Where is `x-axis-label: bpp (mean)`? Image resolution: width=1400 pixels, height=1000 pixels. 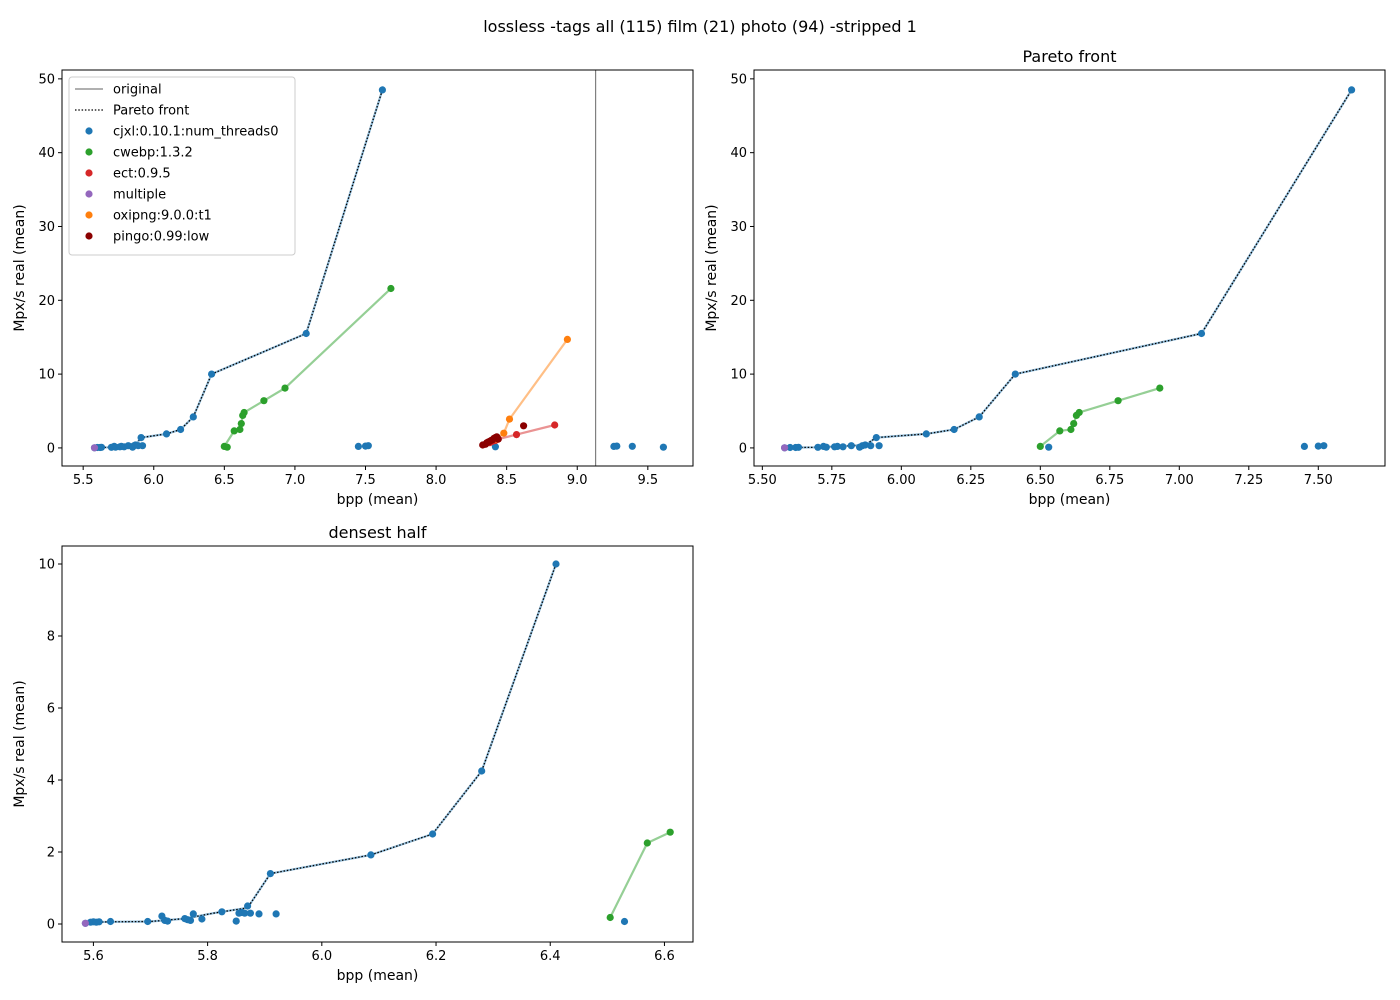
x-axis-label: bpp (mean) is located at coordinates (378, 976).